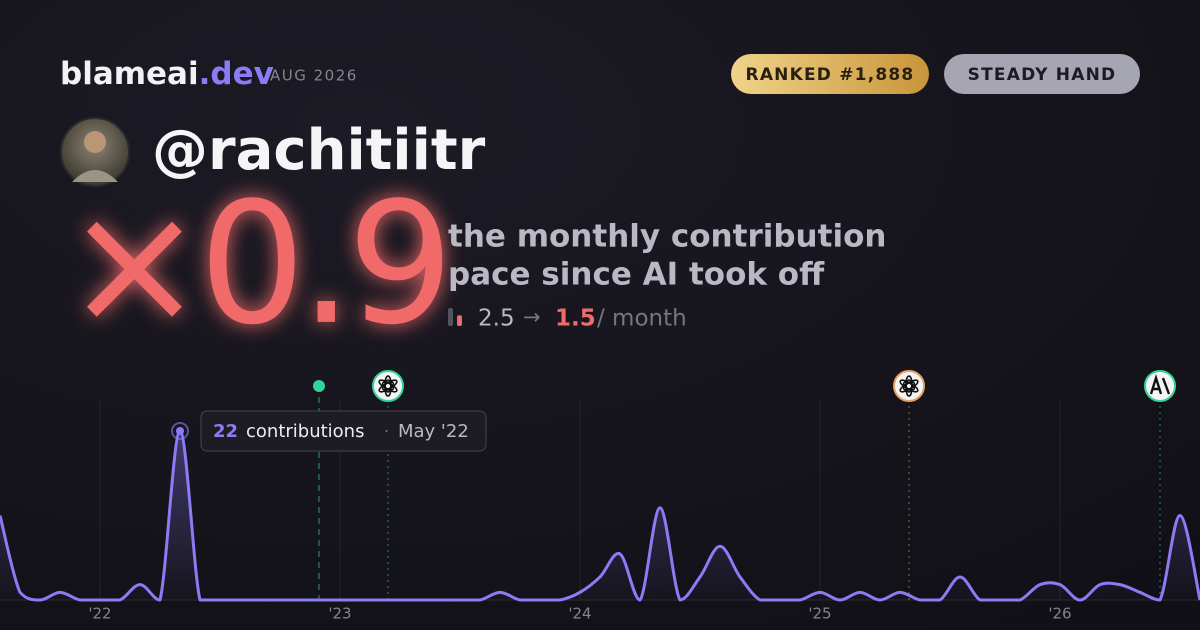 The image size is (1200, 630). What do you see at coordinates (532, 317) in the screenshot?
I see `arrow: →` at bounding box center [532, 317].